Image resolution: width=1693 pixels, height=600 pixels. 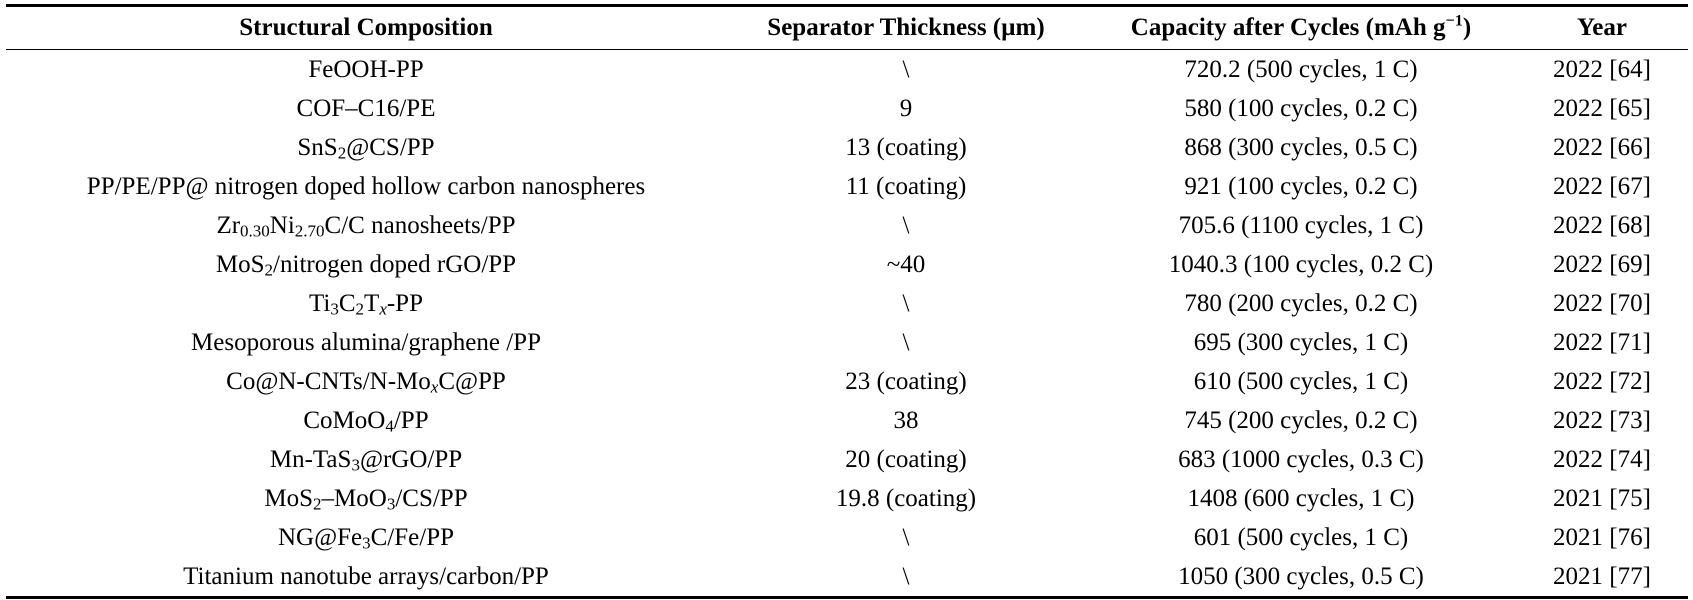 What do you see at coordinates (1301, 498) in the screenshot?
I see `capacity-cell: 1408 (600 cycles, 1 C)` at bounding box center [1301, 498].